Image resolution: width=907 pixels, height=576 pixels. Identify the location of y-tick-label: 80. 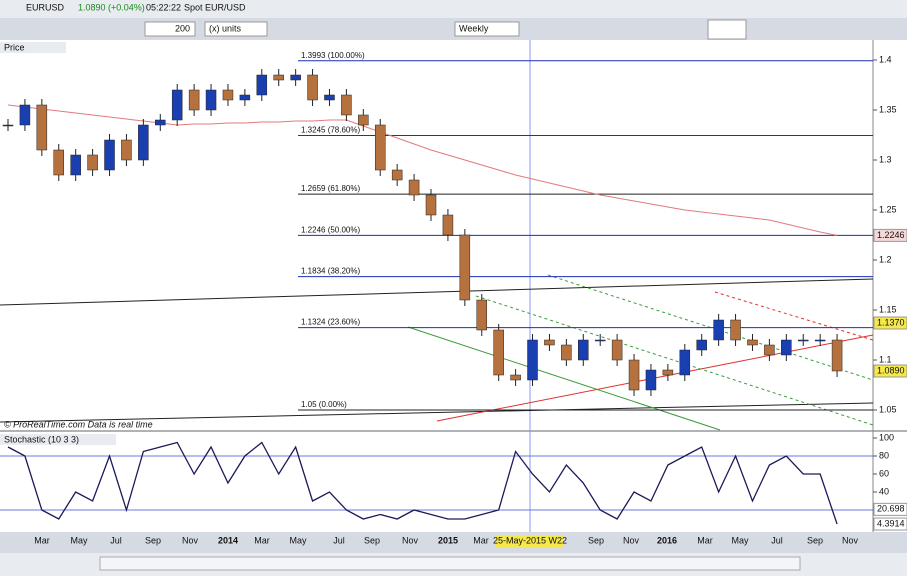
(884, 455).